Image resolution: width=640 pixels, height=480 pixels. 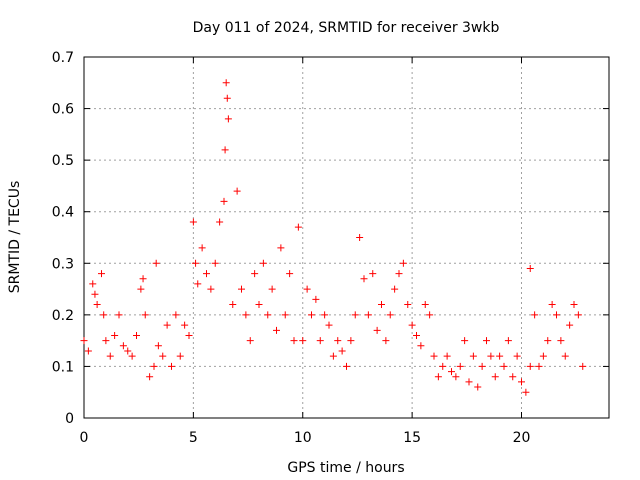 What do you see at coordinates (69, 419) in the screenshot?
I see `y-tick-label: 0` at bounding box center [69, 419].